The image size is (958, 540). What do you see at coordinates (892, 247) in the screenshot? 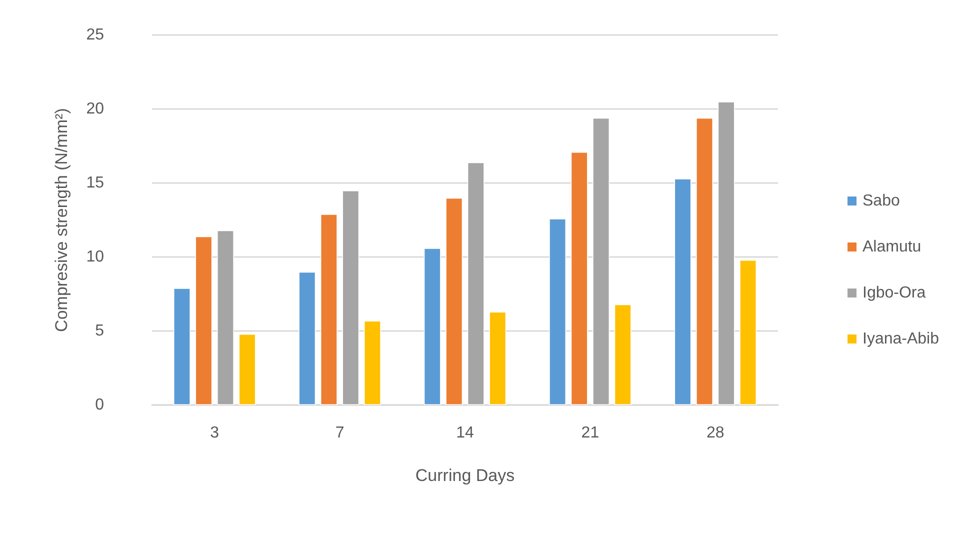
I see `legend-label: Alamutu` at bounding box center [892, 247].